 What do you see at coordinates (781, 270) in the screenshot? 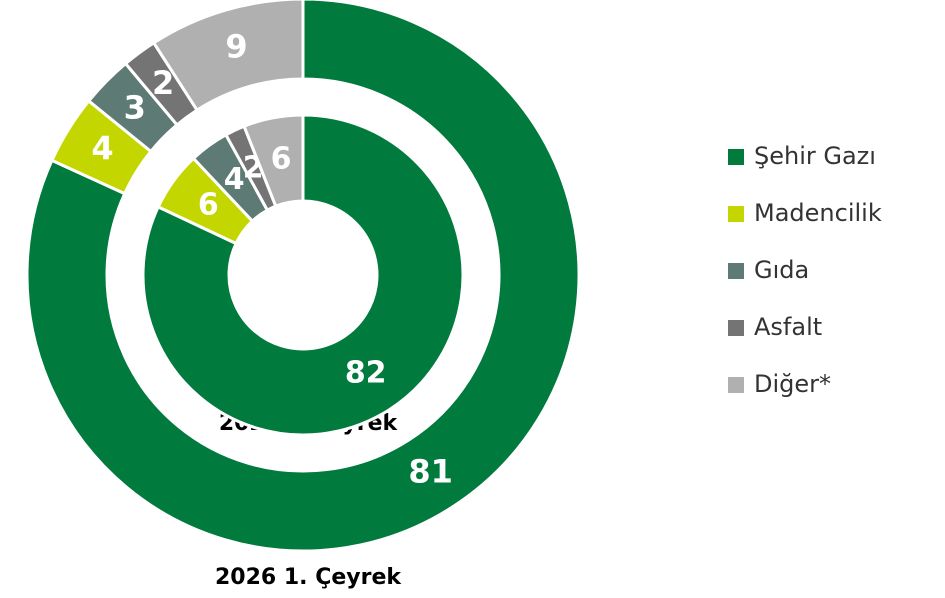
I see `legend-label: Gıda` at bounding box center [781, 270].